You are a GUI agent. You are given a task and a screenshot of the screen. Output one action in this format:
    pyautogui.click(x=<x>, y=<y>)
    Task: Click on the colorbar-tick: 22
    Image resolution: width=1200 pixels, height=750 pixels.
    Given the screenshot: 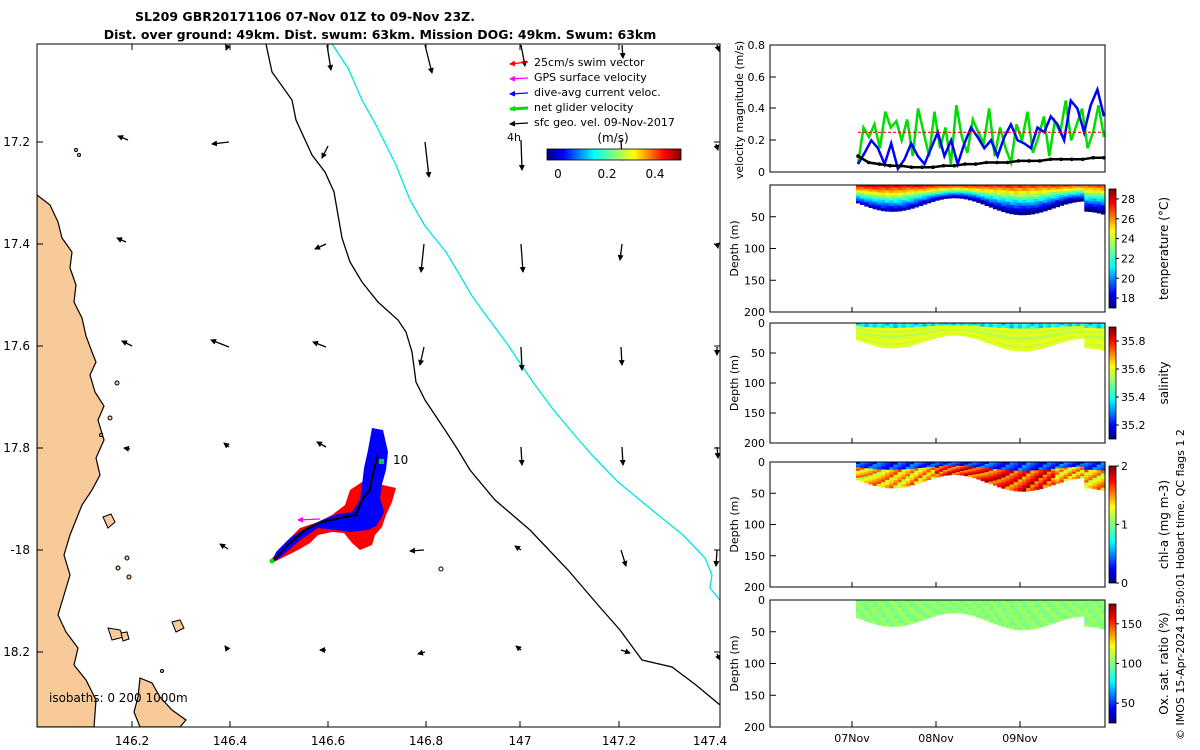 What is the action you would take?
    pyautogui.click(x=1128, y=258)
    